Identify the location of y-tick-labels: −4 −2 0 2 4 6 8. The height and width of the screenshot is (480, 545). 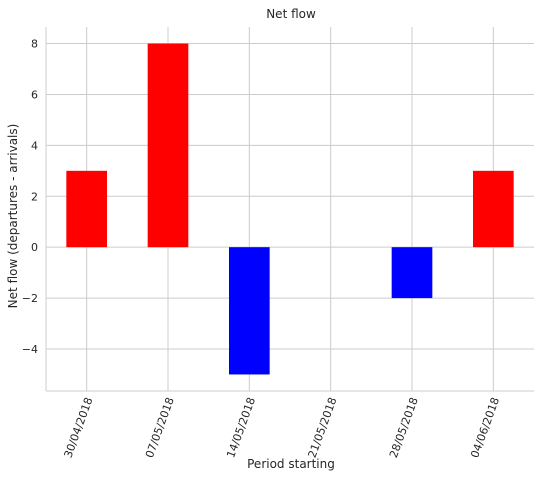
(30, 197).